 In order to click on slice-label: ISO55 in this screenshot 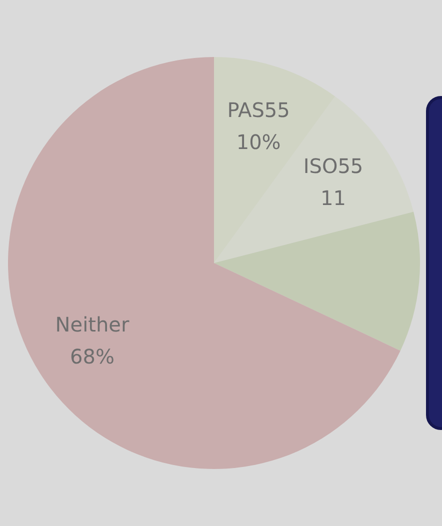, I will do `click(333, 166)`.